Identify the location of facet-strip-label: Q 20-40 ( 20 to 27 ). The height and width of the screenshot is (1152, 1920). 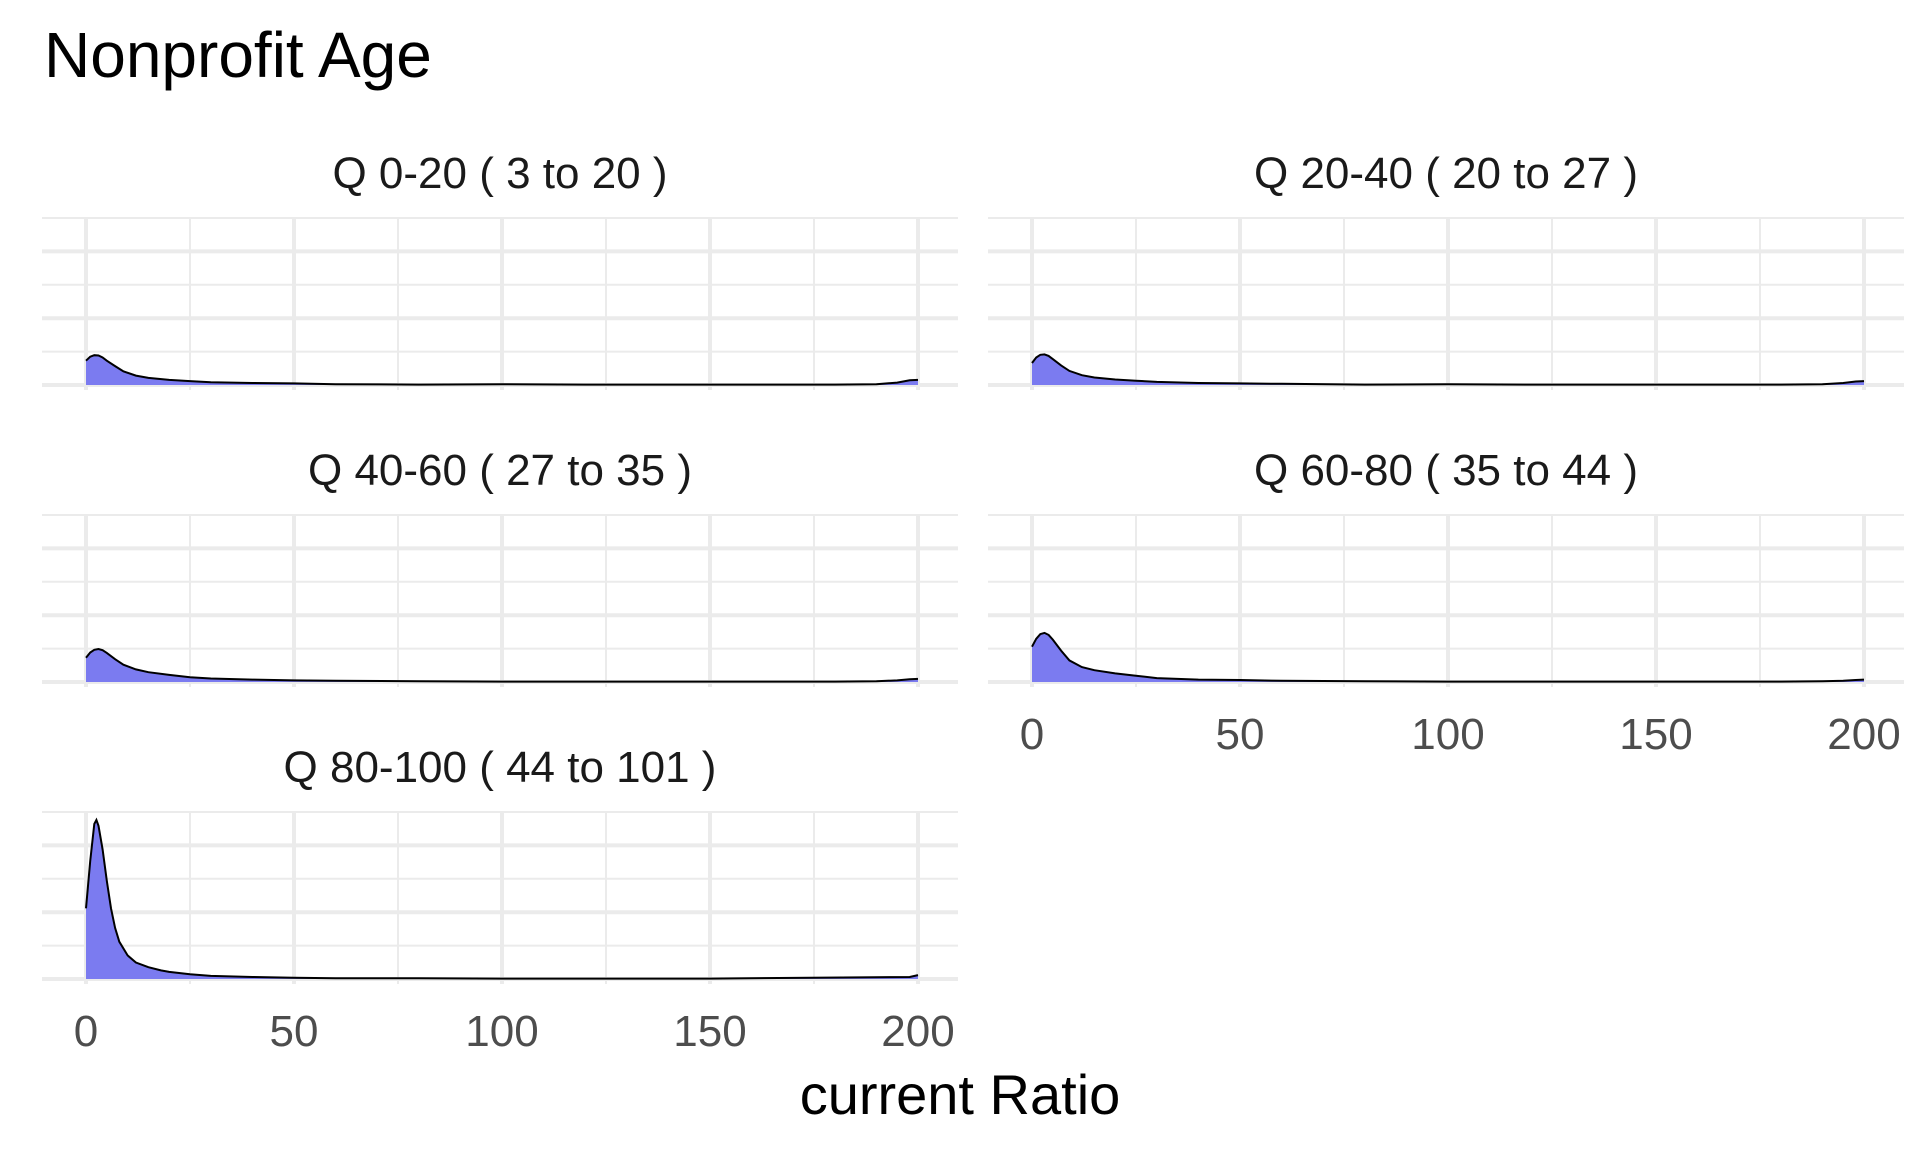
(1446, 173).